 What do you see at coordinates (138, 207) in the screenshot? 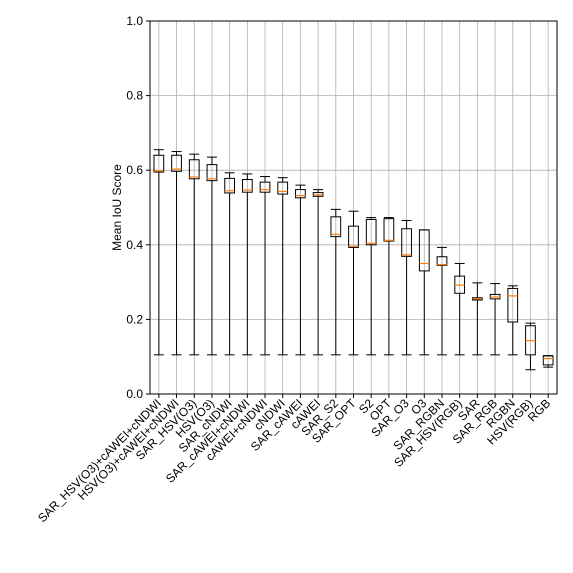
I see `y-axis: 0.0 0.2 0.4 0.6 0.8 1.0` at bounding box center [138, 207].